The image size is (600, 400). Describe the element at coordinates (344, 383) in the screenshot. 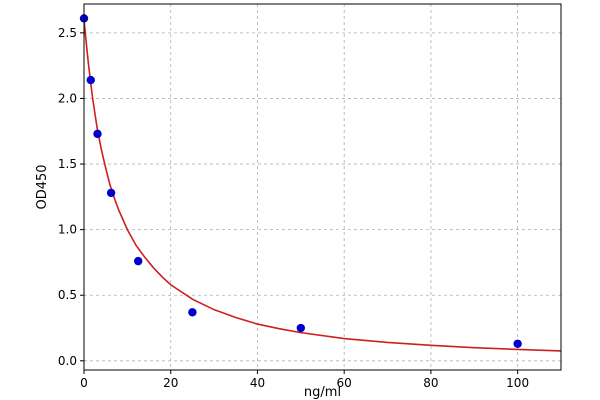

I see `x-tick-label: 60` at that location.